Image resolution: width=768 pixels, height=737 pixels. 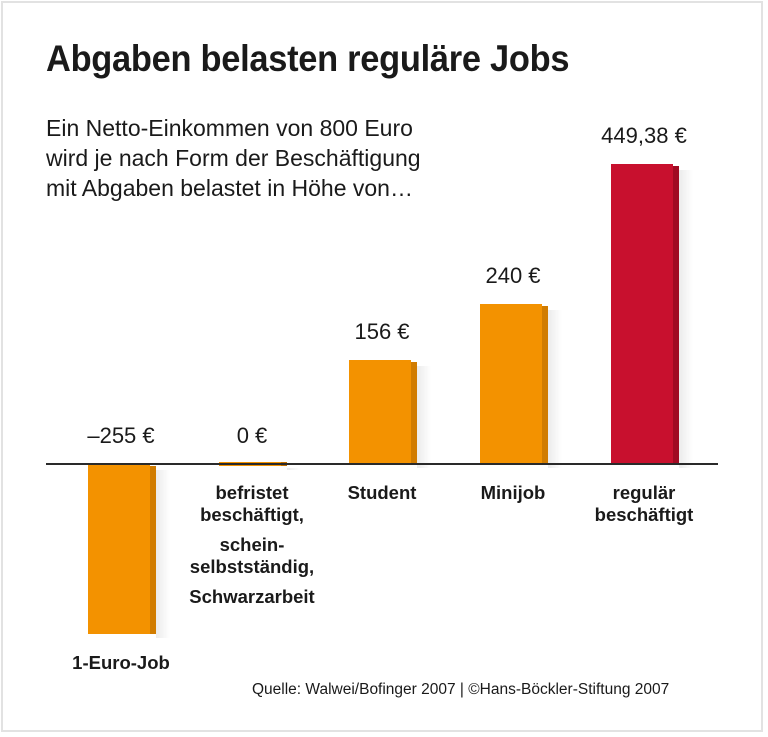 What do you see at coordinates (121, 663) in the screenshot?
I see `category-label: 1-Euro-Job` at bounding box center [121, 663].